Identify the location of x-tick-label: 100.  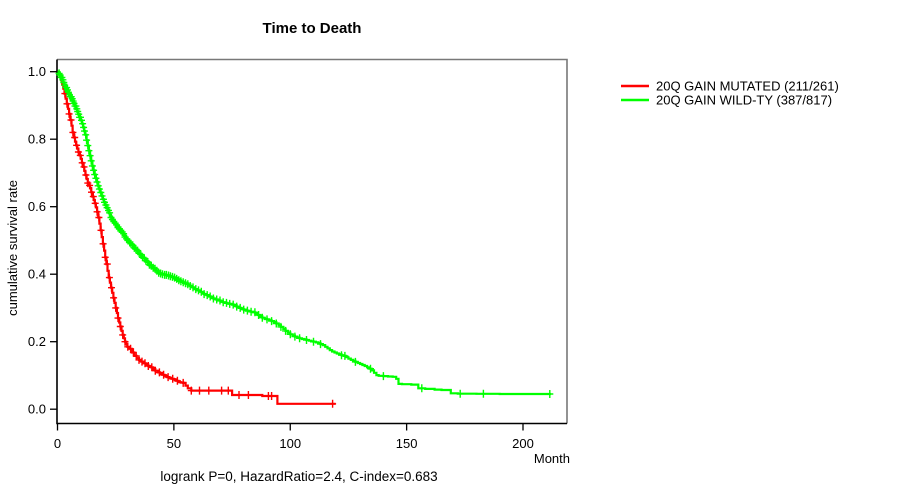
(290, 443).